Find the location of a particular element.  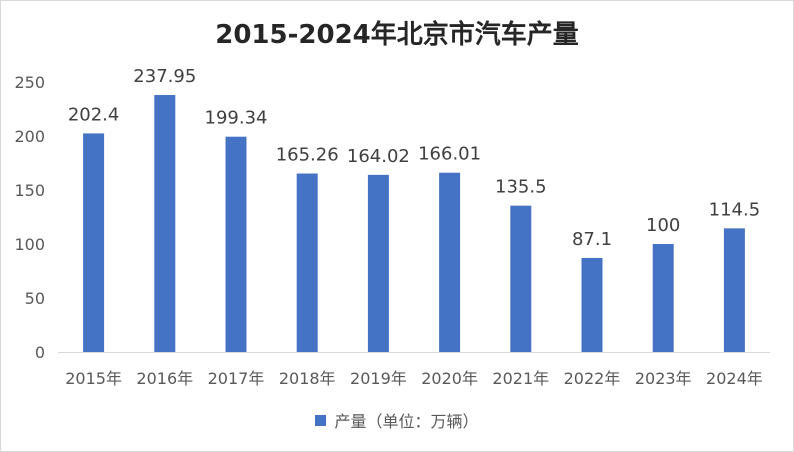

data-label: 114.5 is located at coordinates (735, 209).